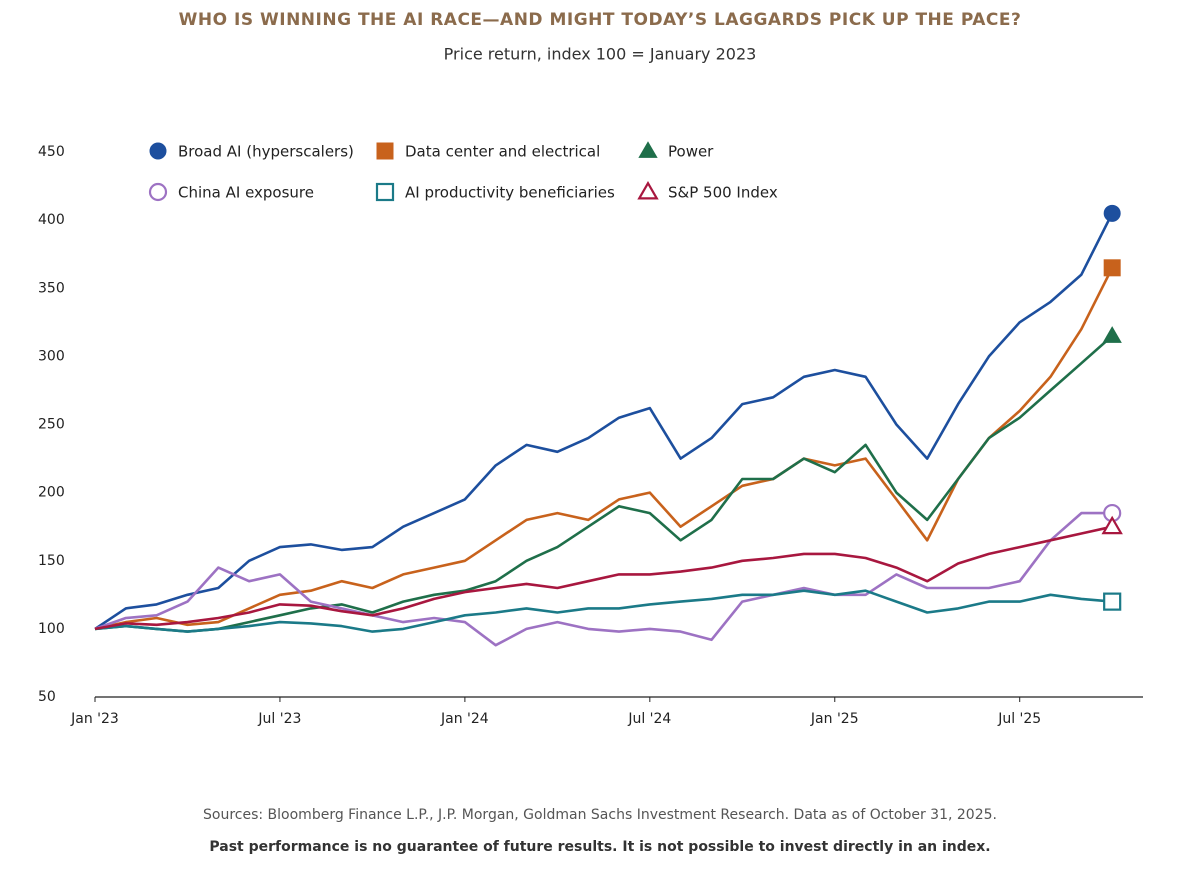  Describe the element at coordinates (723, 193) in the screenshot. I see `legend-label: S&P 500 Index` at that location.